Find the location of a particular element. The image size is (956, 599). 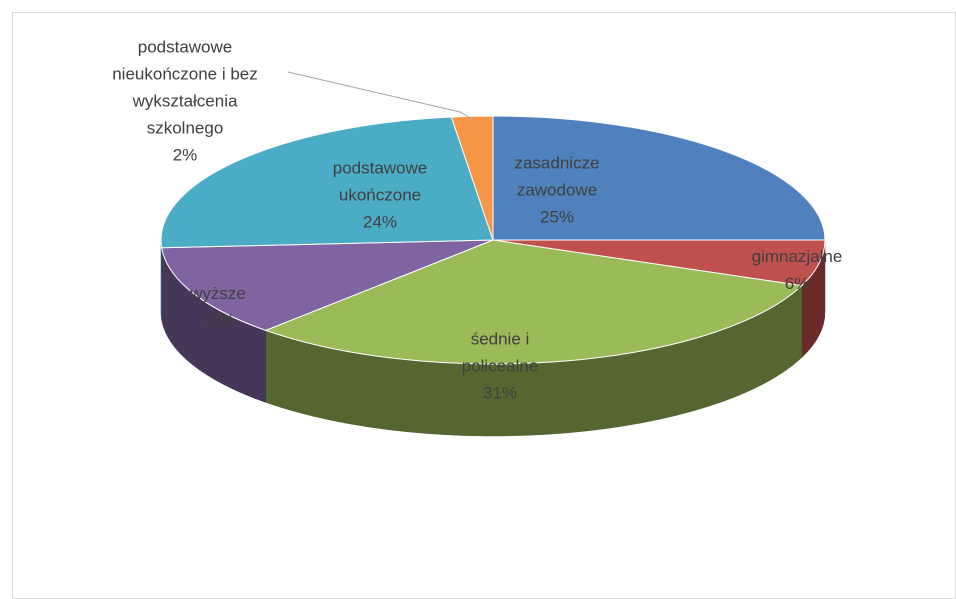

label-value: 2% is located at coordinates (185, 155).